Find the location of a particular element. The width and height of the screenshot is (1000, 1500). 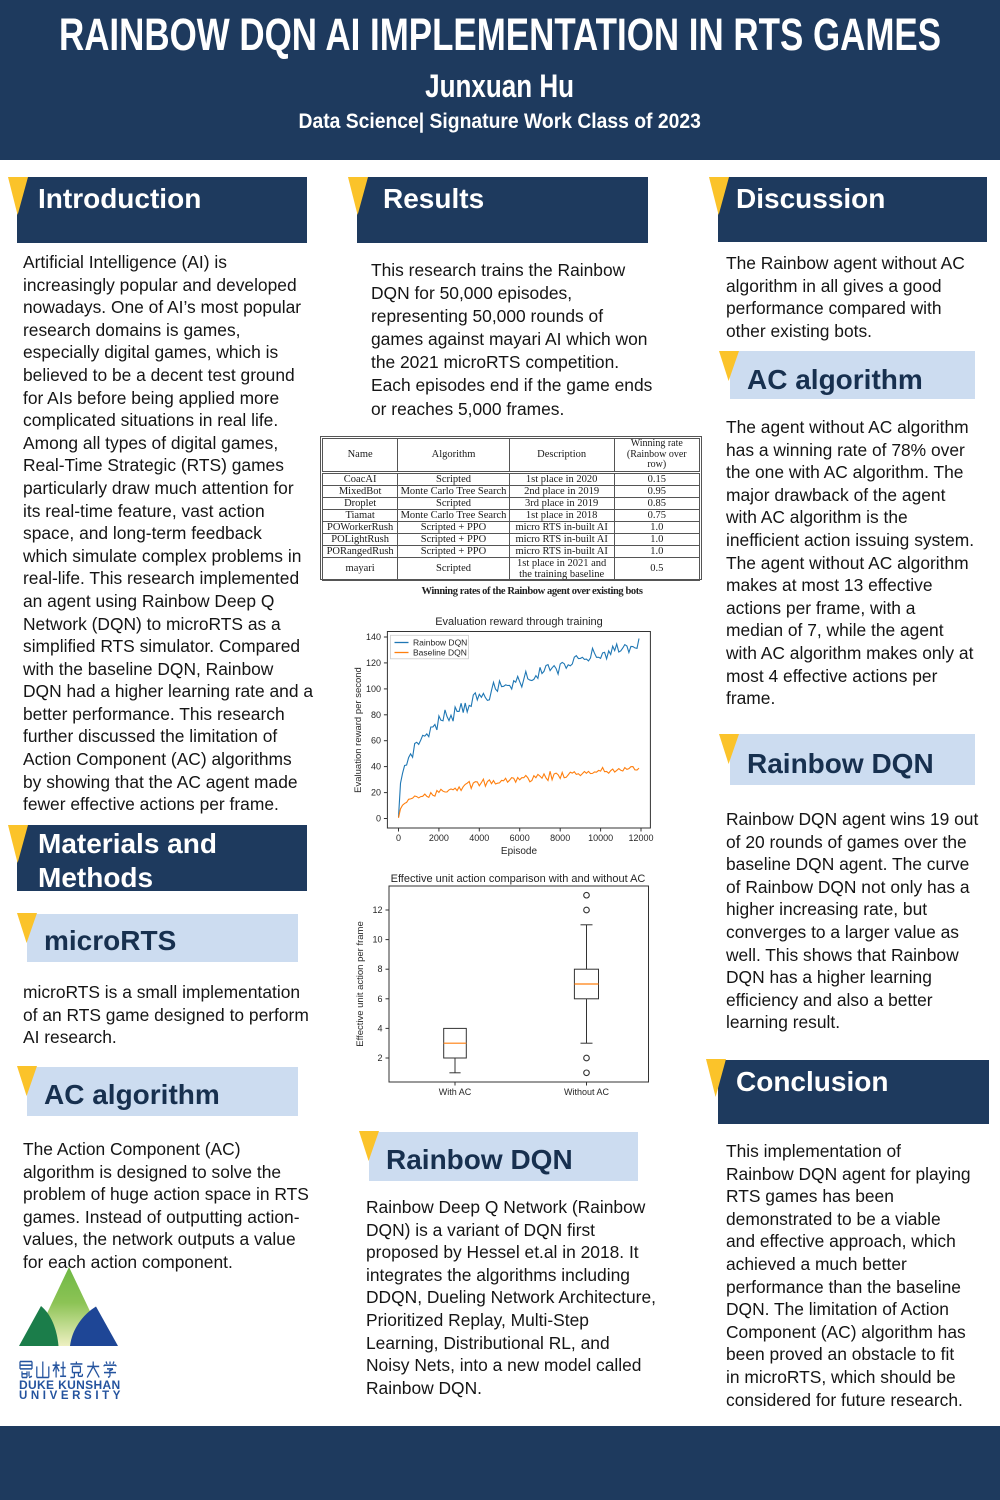

svg-text: 140 is located at coordinates (373, 637).